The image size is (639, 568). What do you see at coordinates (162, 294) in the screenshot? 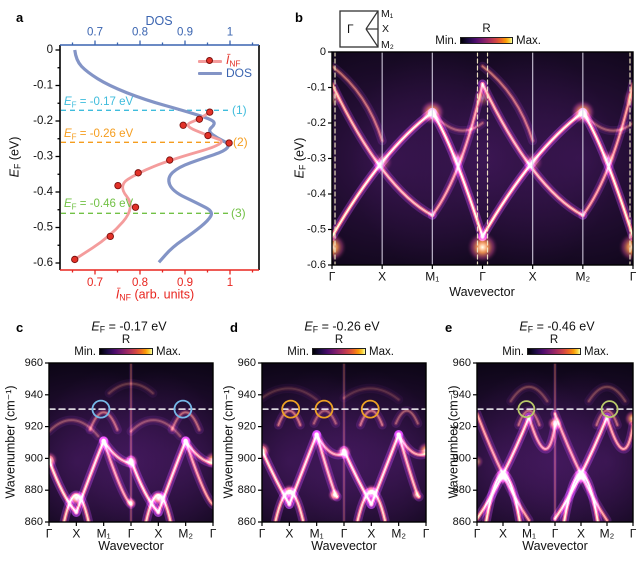
I see `inf-units: (arb. units)` at bounding box center [162, 294].